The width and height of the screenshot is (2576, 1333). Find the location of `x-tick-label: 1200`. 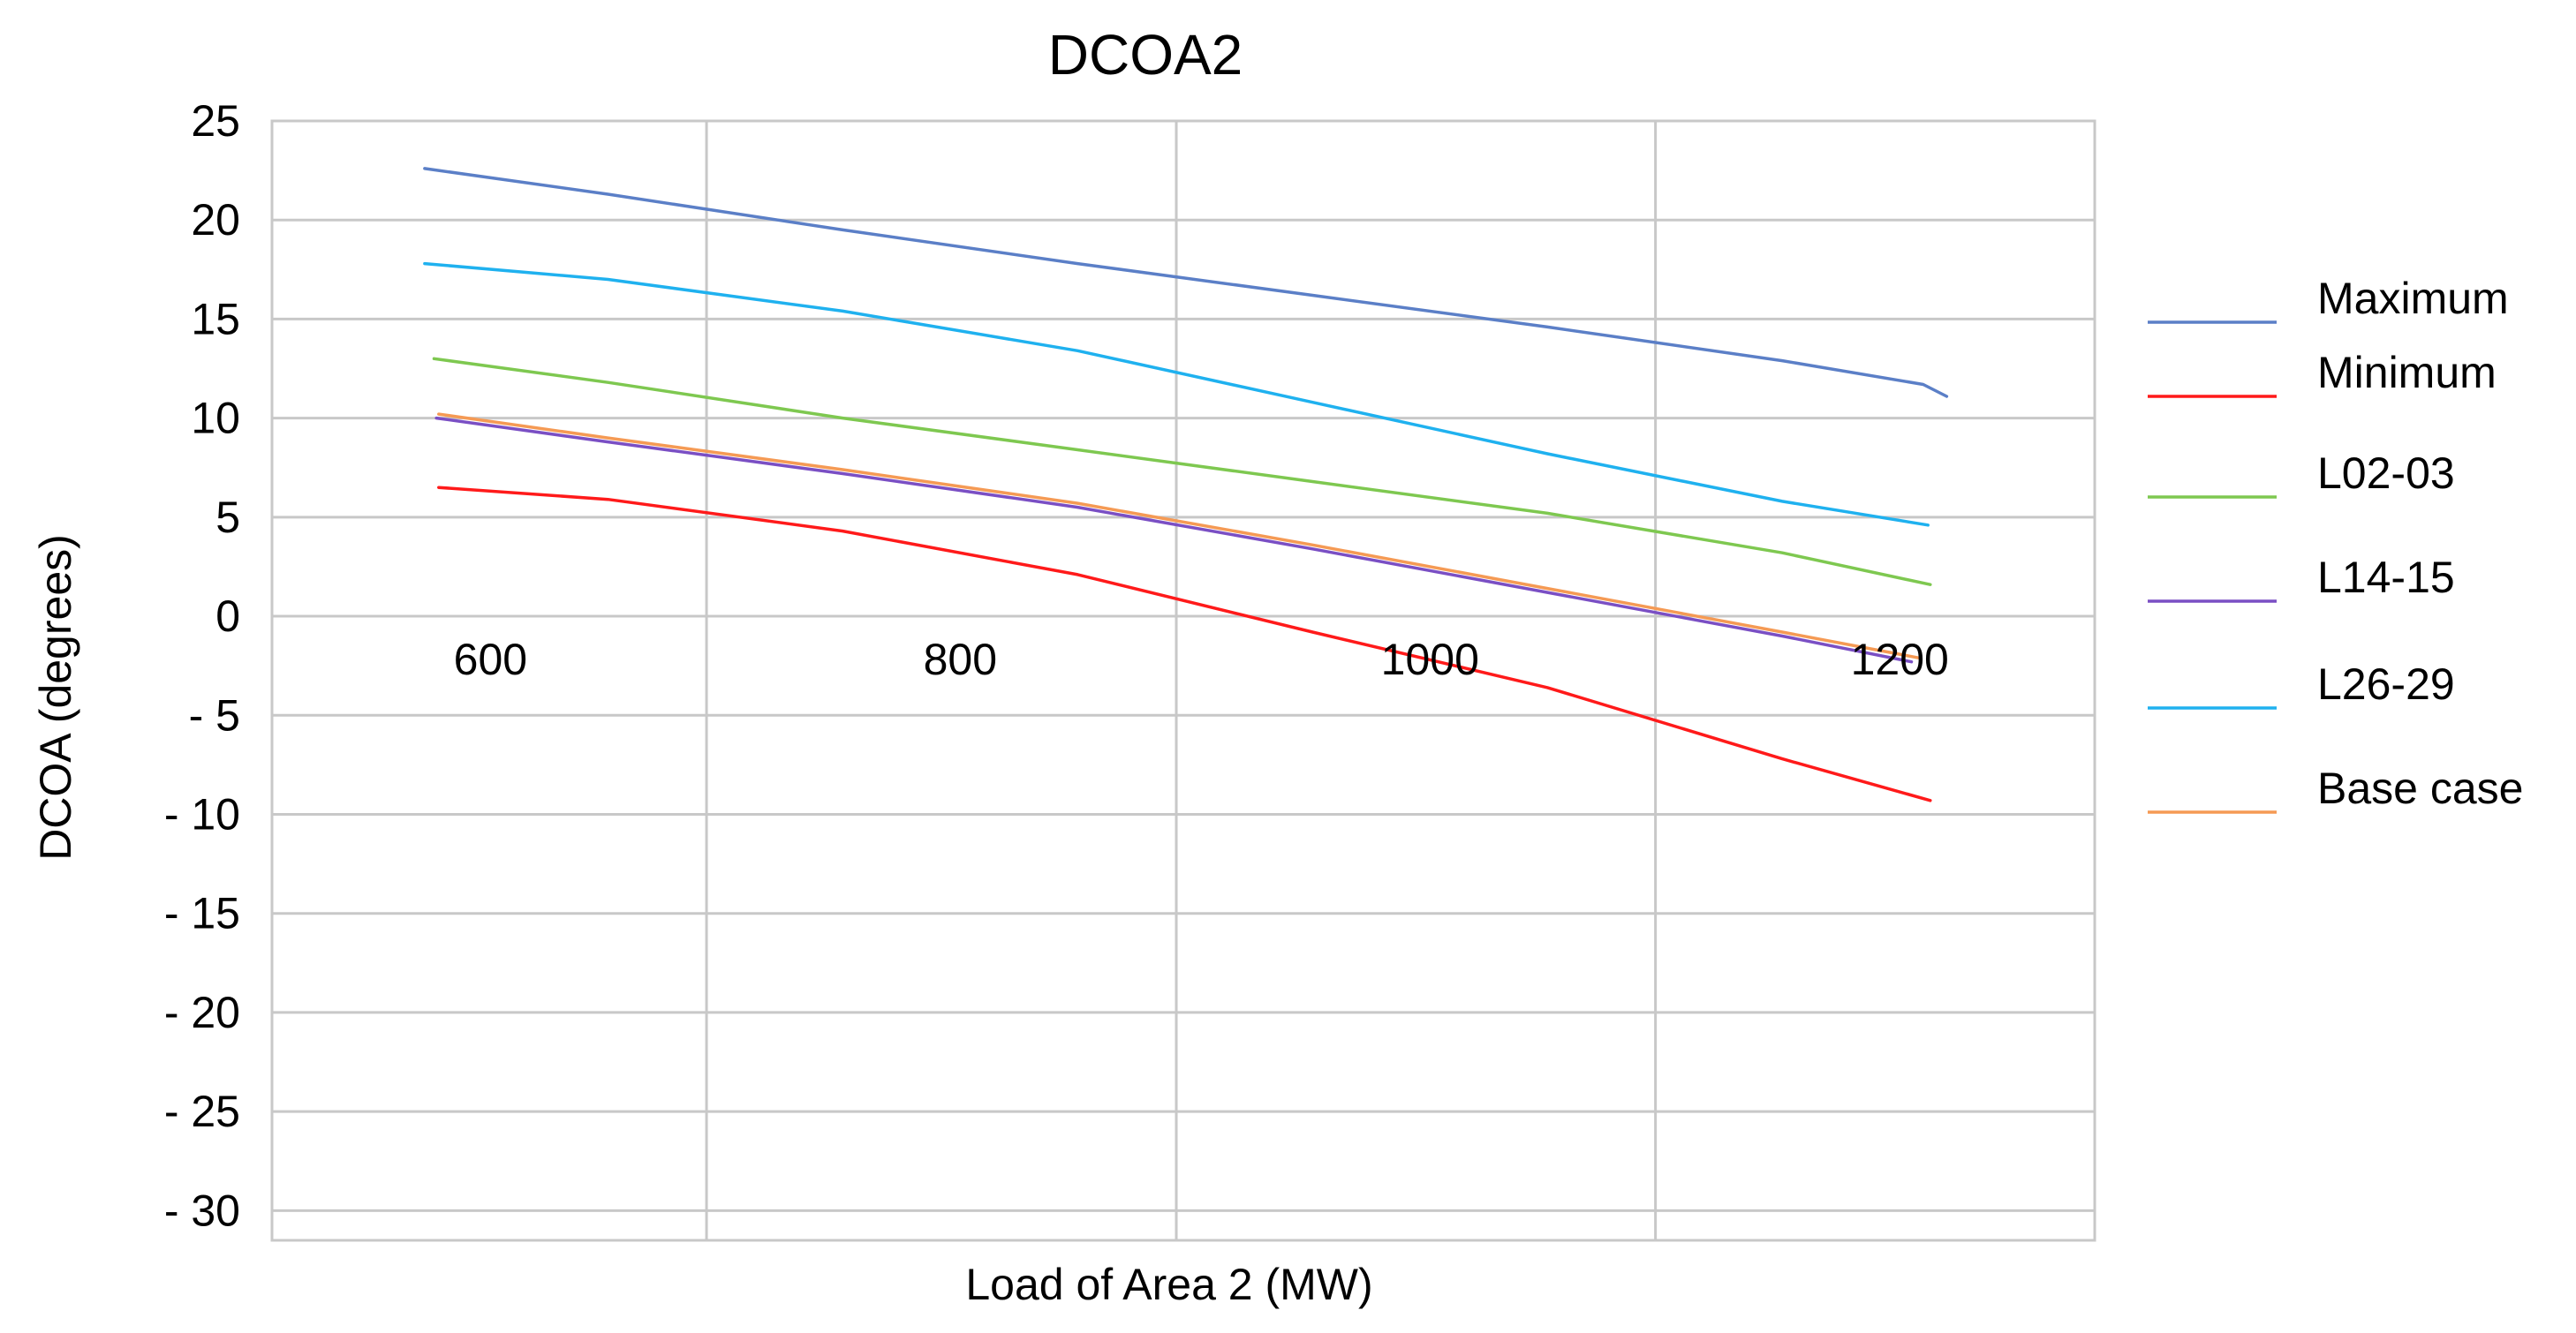

x-tick-label: 1200 is located at coordinates (1900, 659).